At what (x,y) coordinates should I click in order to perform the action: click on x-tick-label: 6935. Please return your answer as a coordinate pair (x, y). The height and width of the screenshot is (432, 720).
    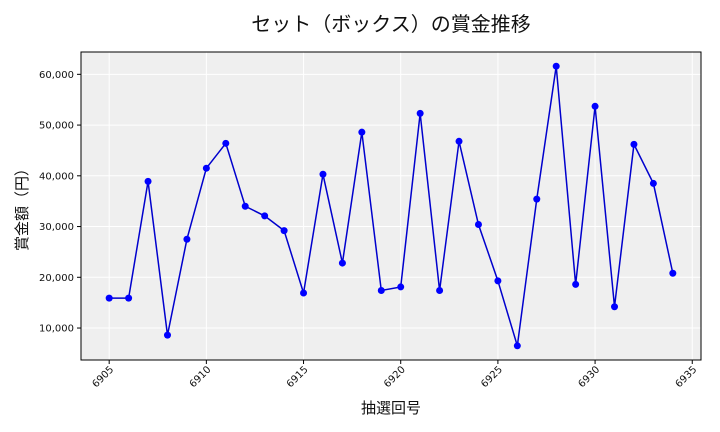
    Looking at the image, I should click on (687, 377).